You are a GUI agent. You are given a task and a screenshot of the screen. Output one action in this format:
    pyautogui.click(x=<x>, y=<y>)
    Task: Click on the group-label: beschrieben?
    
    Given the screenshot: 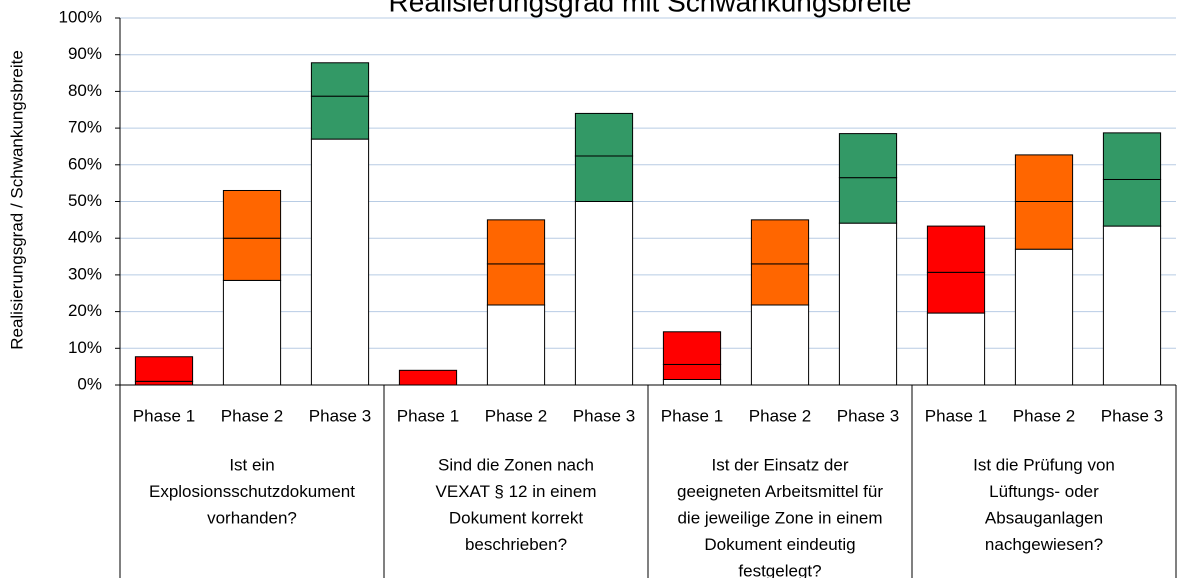 What is the action you would take?
    pyautogui.click(x=516, y=544)
    